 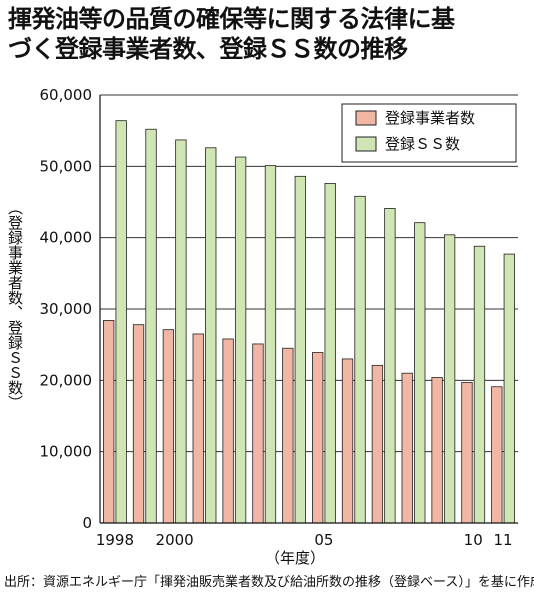 I want to click on chart-title: 揮発油等の品質の確保等に関する法律に基 づく登録事業者数、登録ＳＳ数の推移, so click(x=231, y=34).